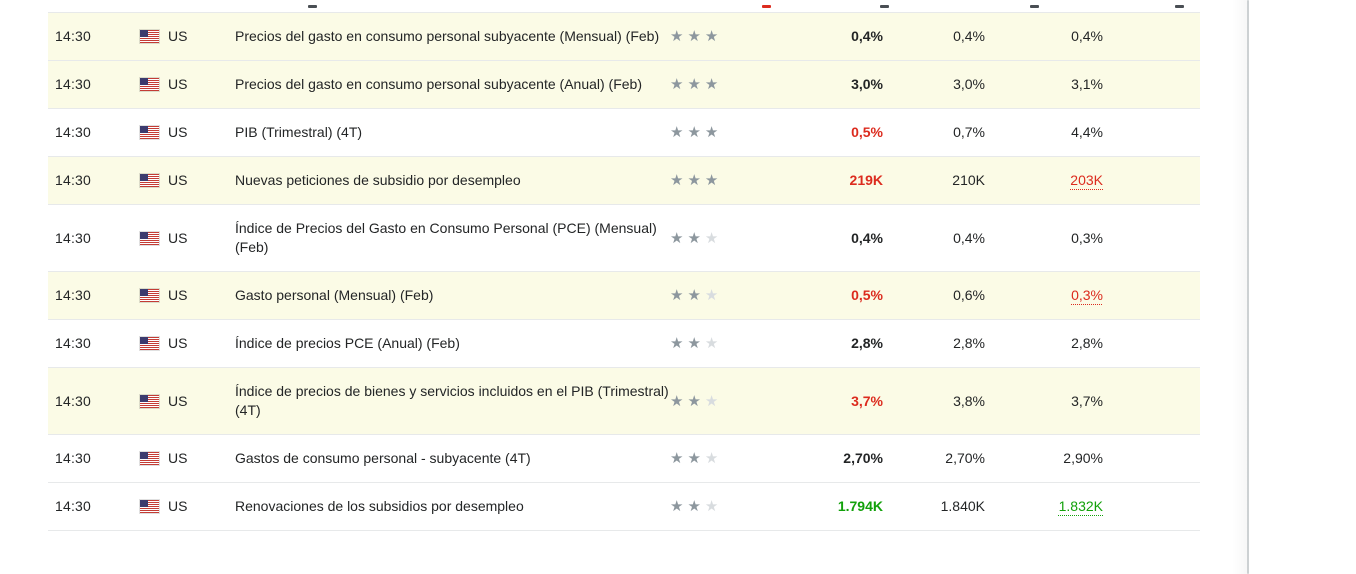  I want to click on vertical-scrollbar, so click(1248, 287).